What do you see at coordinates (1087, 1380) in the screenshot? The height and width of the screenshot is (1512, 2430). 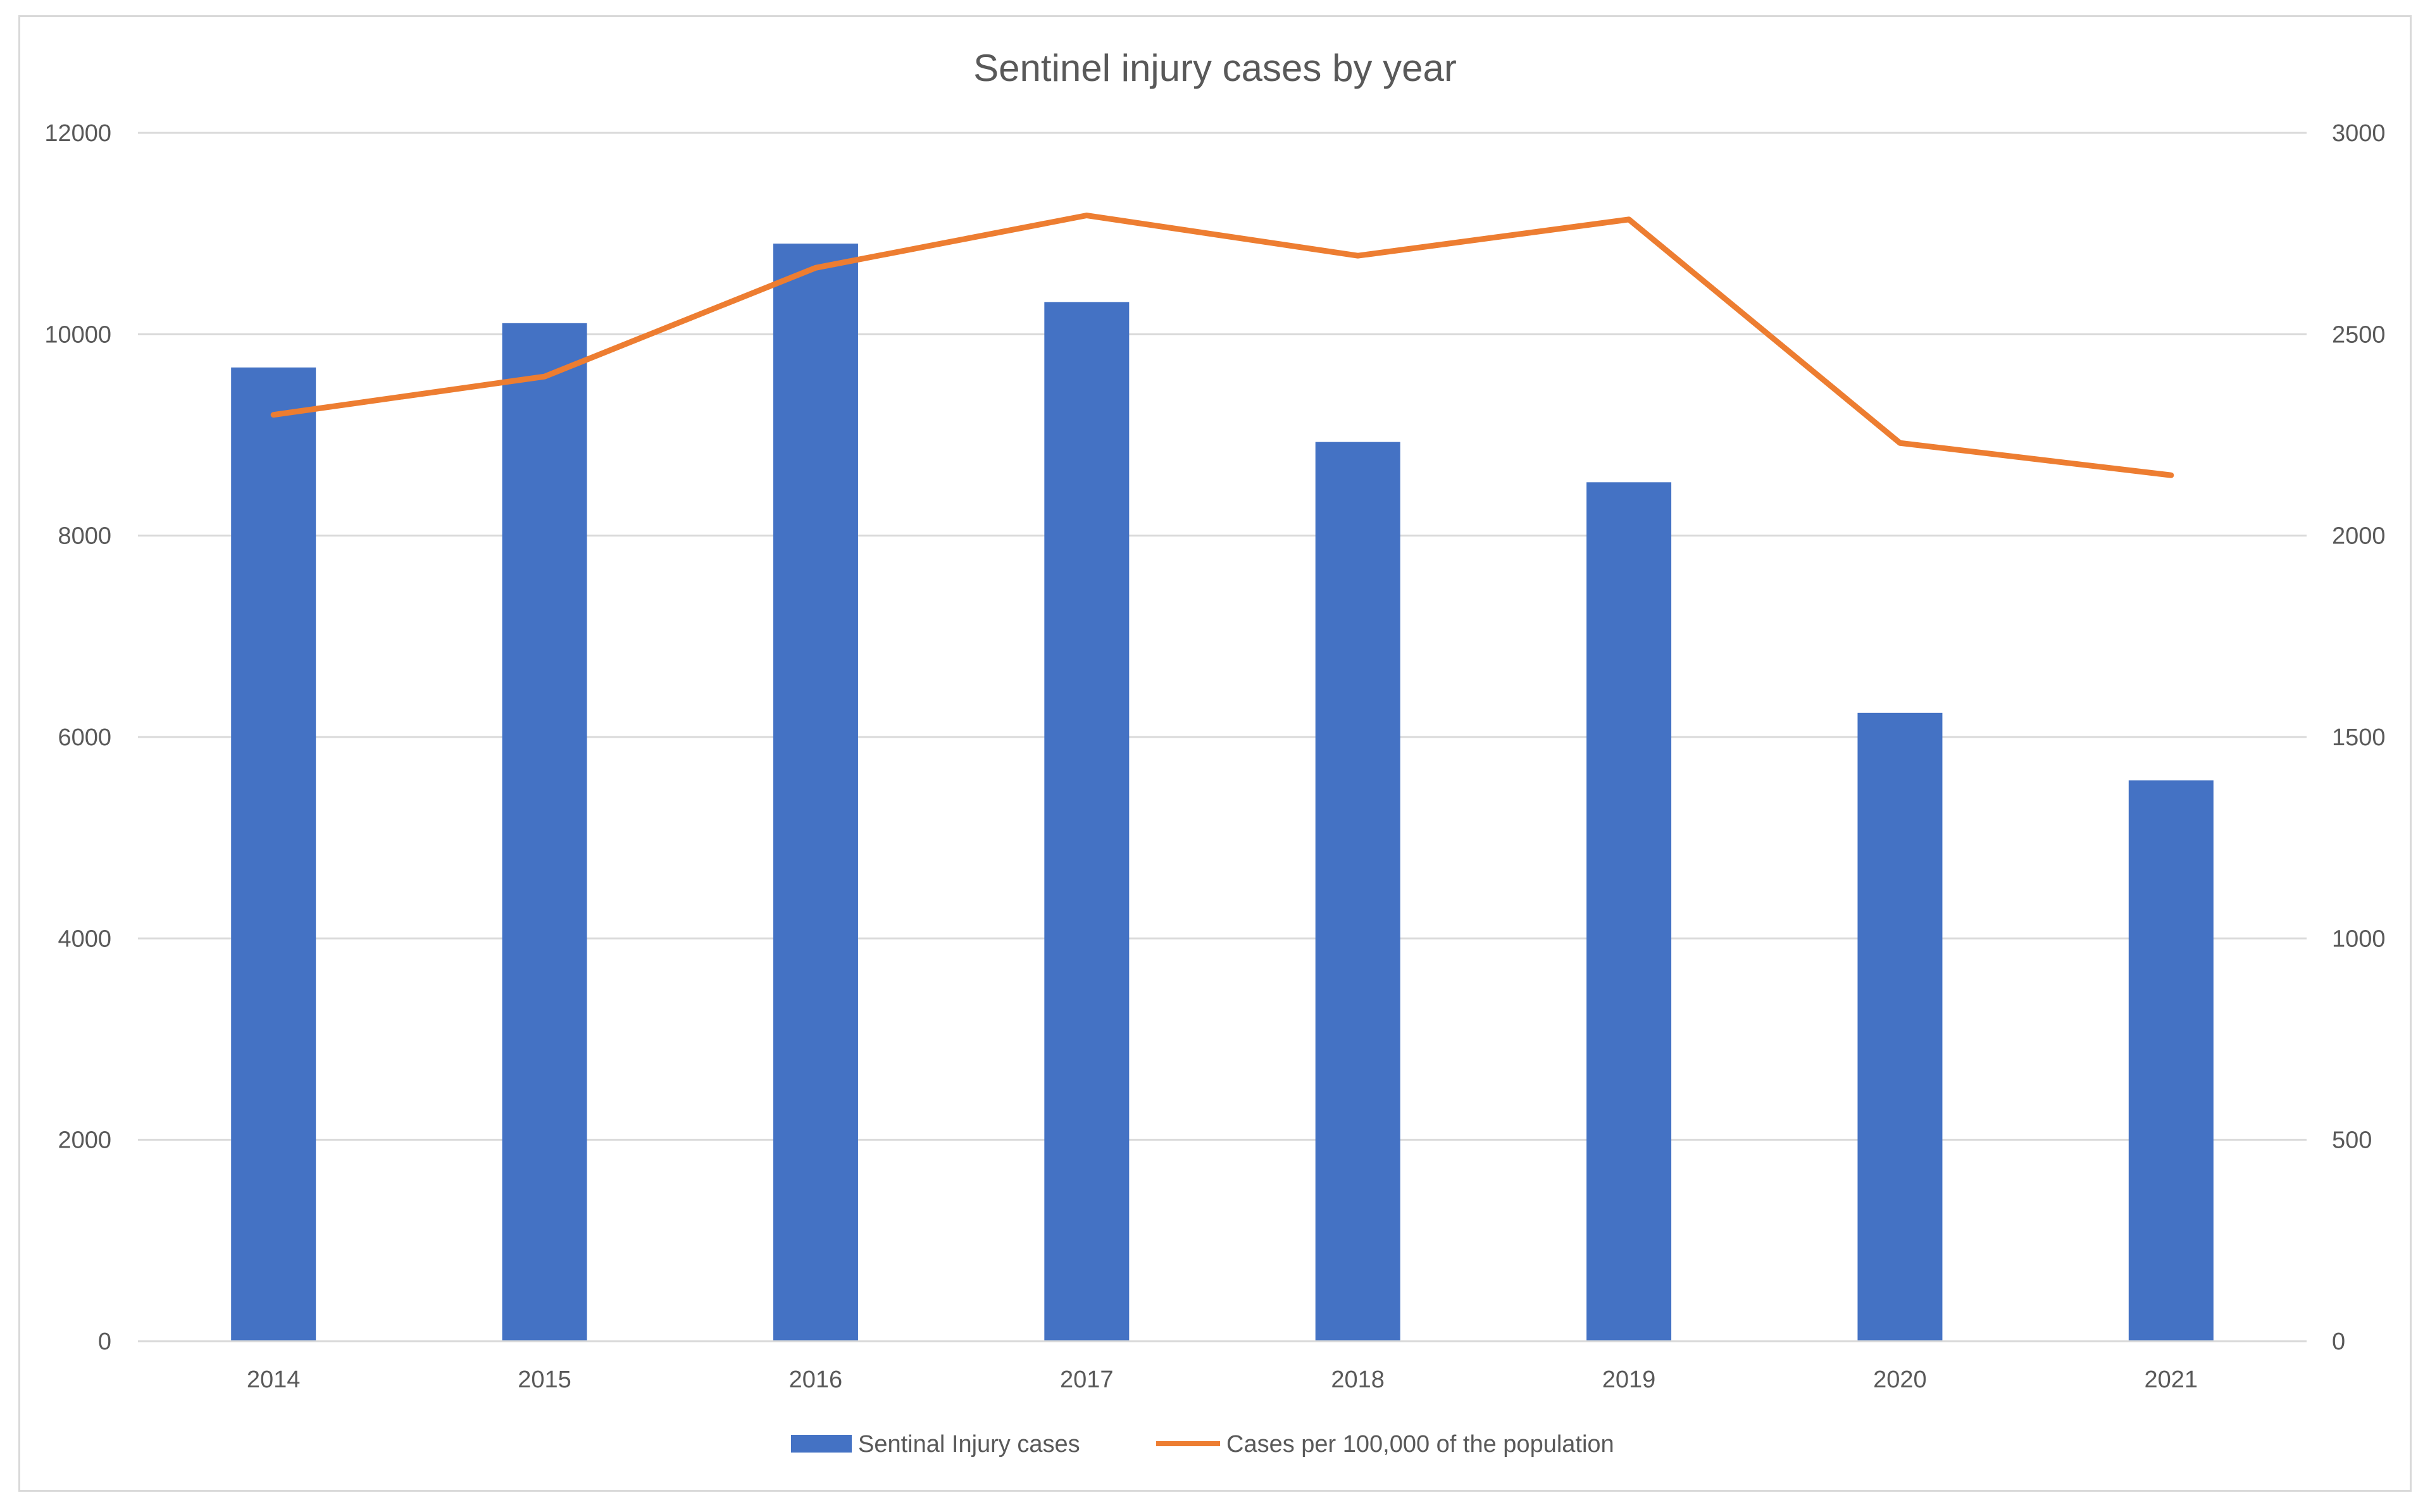 I see `x-tick-label: 2017` at bounding box center [1087, 1380].